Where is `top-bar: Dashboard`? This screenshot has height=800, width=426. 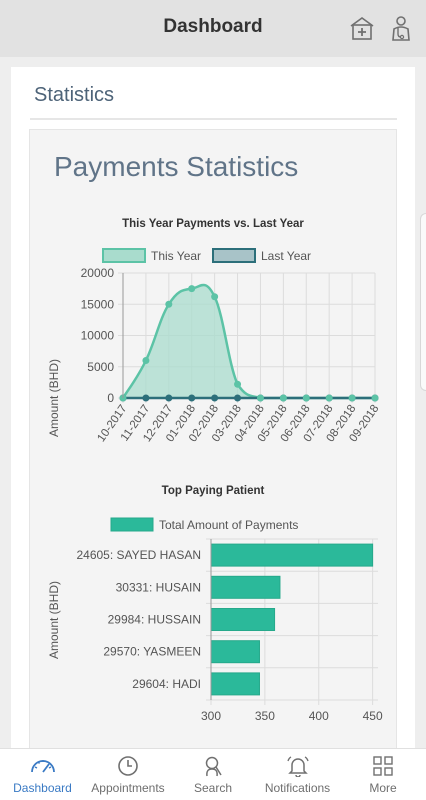 top-bar: Dashboard is located at coordinates (213, 28).